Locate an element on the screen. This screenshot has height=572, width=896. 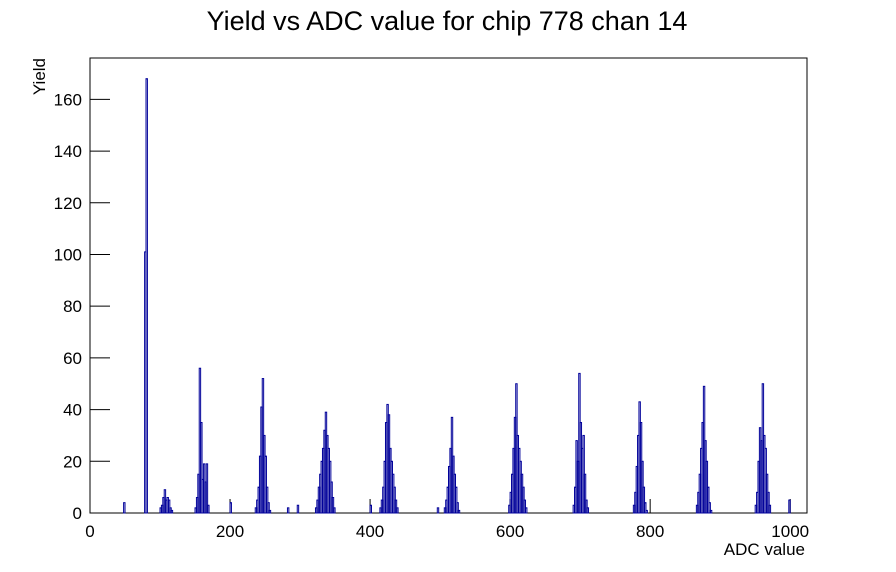
x-tick-label: 1000 is located at coordinates (790, 531).